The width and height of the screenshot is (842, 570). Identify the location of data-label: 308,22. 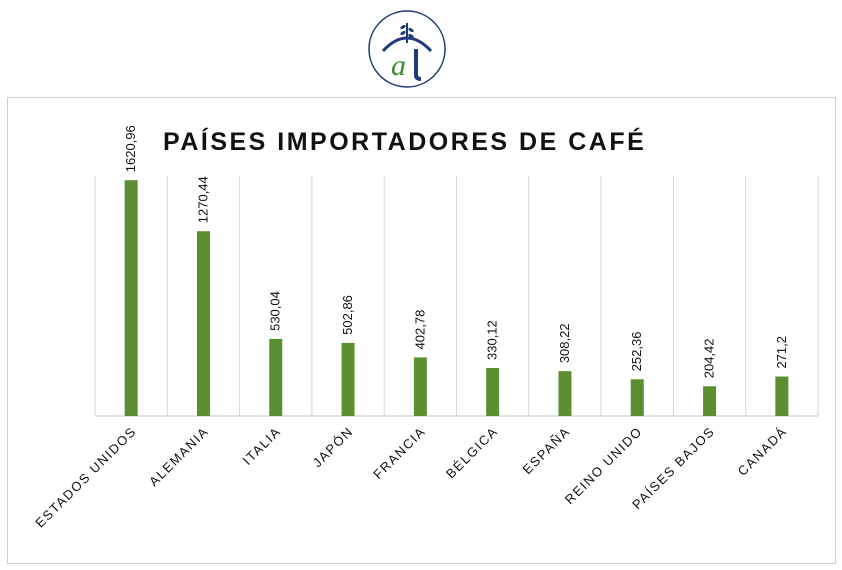
(564, 343).